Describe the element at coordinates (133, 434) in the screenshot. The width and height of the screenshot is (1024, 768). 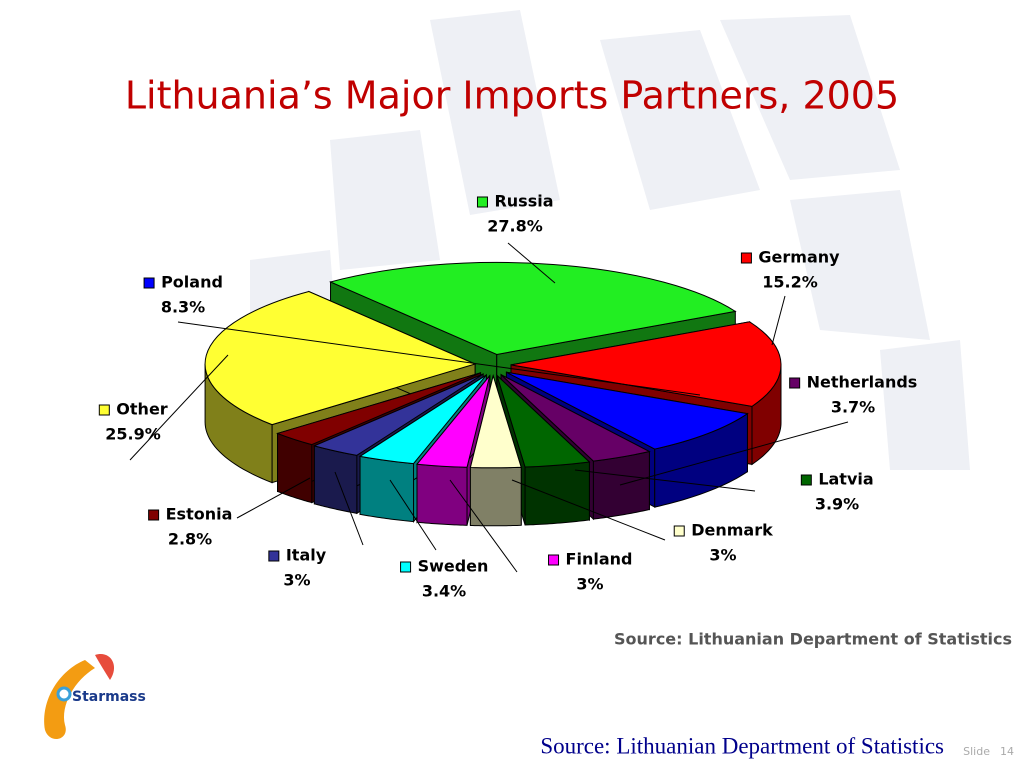
I see `value-label: 25.9%` at that location.